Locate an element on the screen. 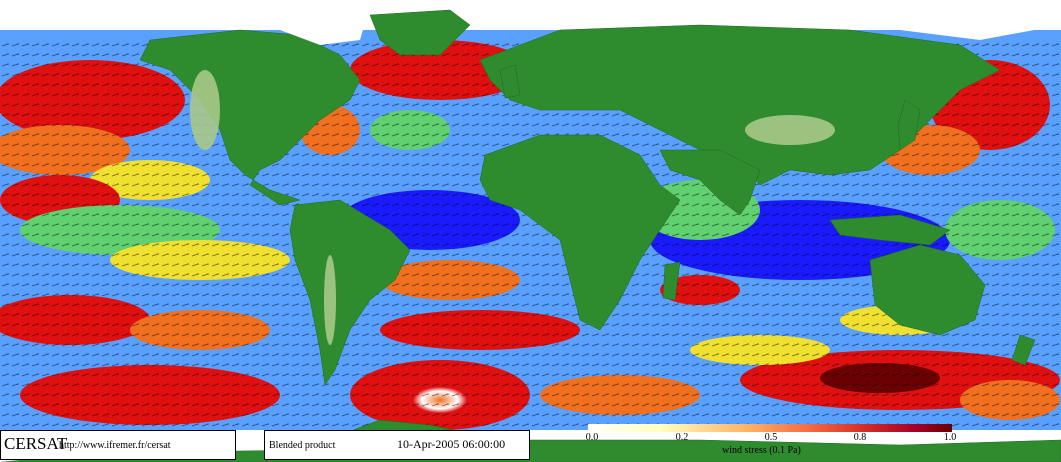 This screenshot has height=462, width=1061. india is located at coordinates (710, 182).